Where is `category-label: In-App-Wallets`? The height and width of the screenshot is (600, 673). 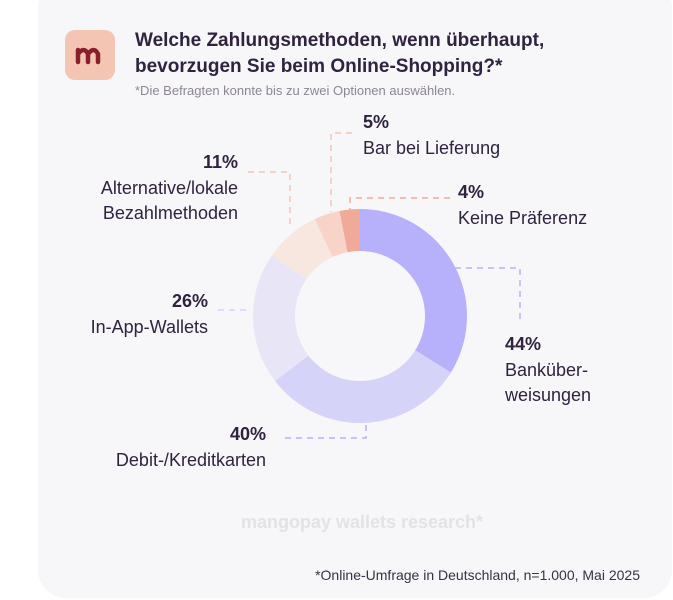
category-label: In-App-Wallets is located at coordinates (149, 327).